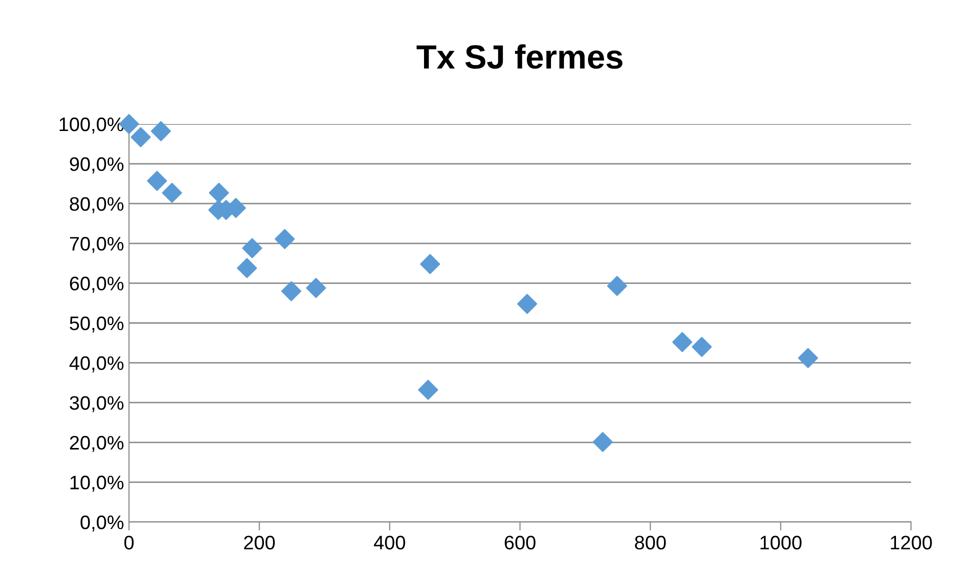 Image resolution: width=957 pixels, height=581 pixels. I want to click on y-tick-label: 70,0%, so click(97, 244).